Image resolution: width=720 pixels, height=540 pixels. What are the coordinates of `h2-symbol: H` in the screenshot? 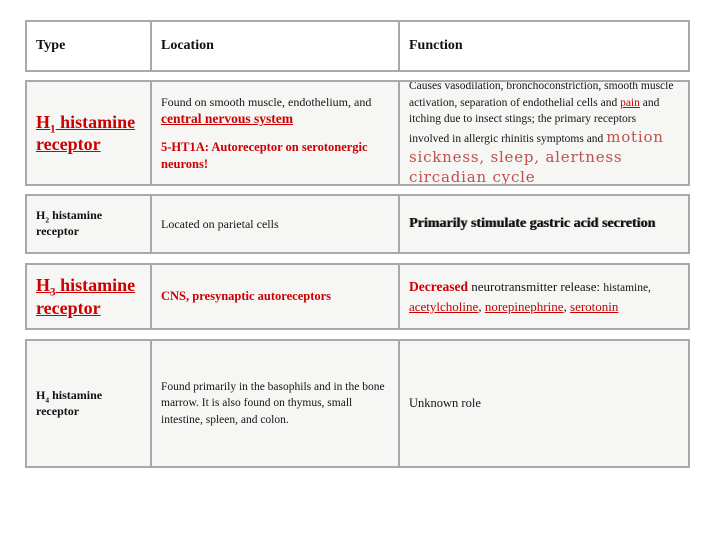 It's located at (41, 215).